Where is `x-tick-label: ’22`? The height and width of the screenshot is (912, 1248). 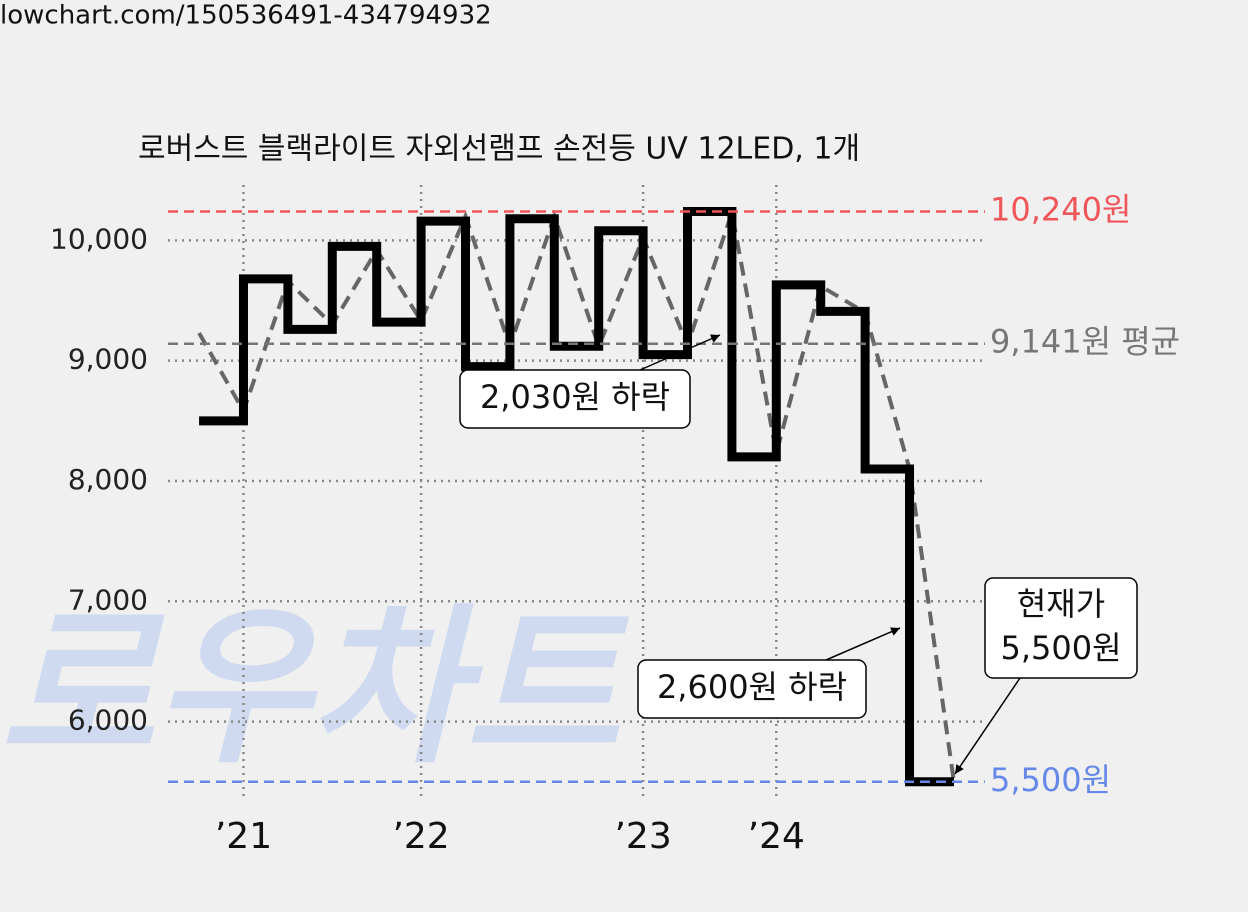
x-tick-label: ’22 is located at coordinates (420, 836).